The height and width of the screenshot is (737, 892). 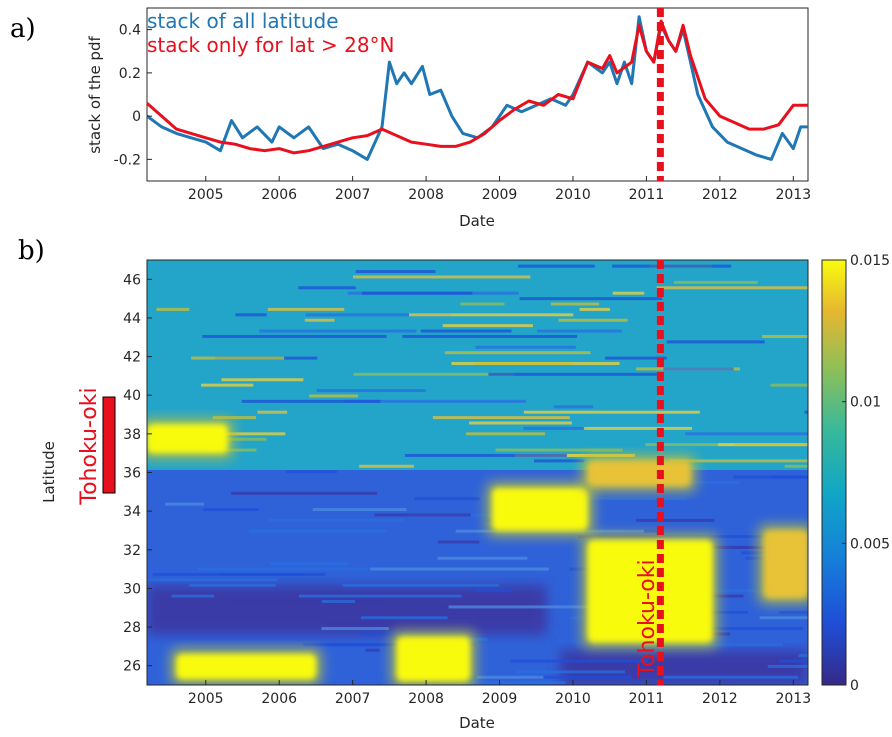 What do you see at coordinates (132, 435) in the screenshot?
I see `y-tick-label: 38` at bounding box center [132, 435].